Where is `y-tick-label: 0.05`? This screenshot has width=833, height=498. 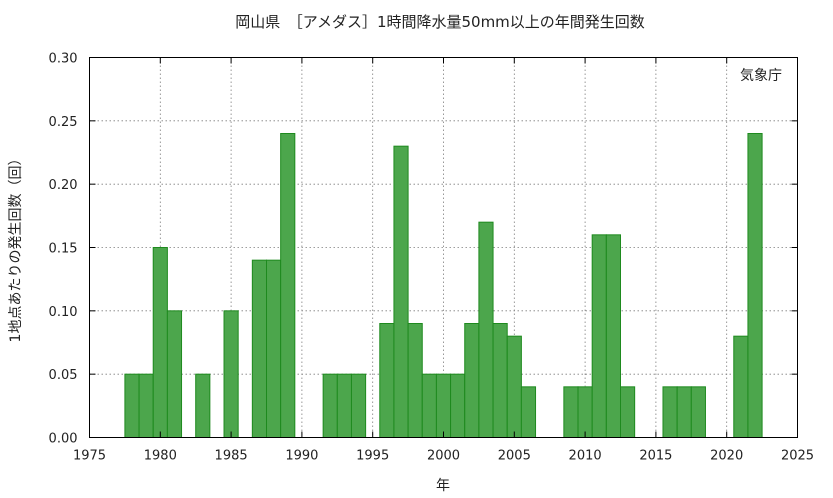 y-tick-label: 0.05 is located at coordinates (63, 375).